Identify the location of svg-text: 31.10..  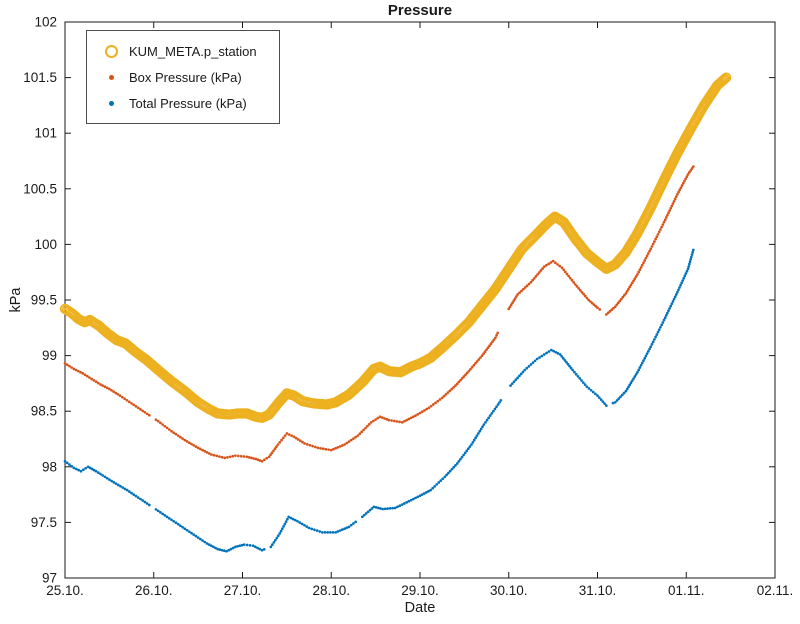
(598, 590).